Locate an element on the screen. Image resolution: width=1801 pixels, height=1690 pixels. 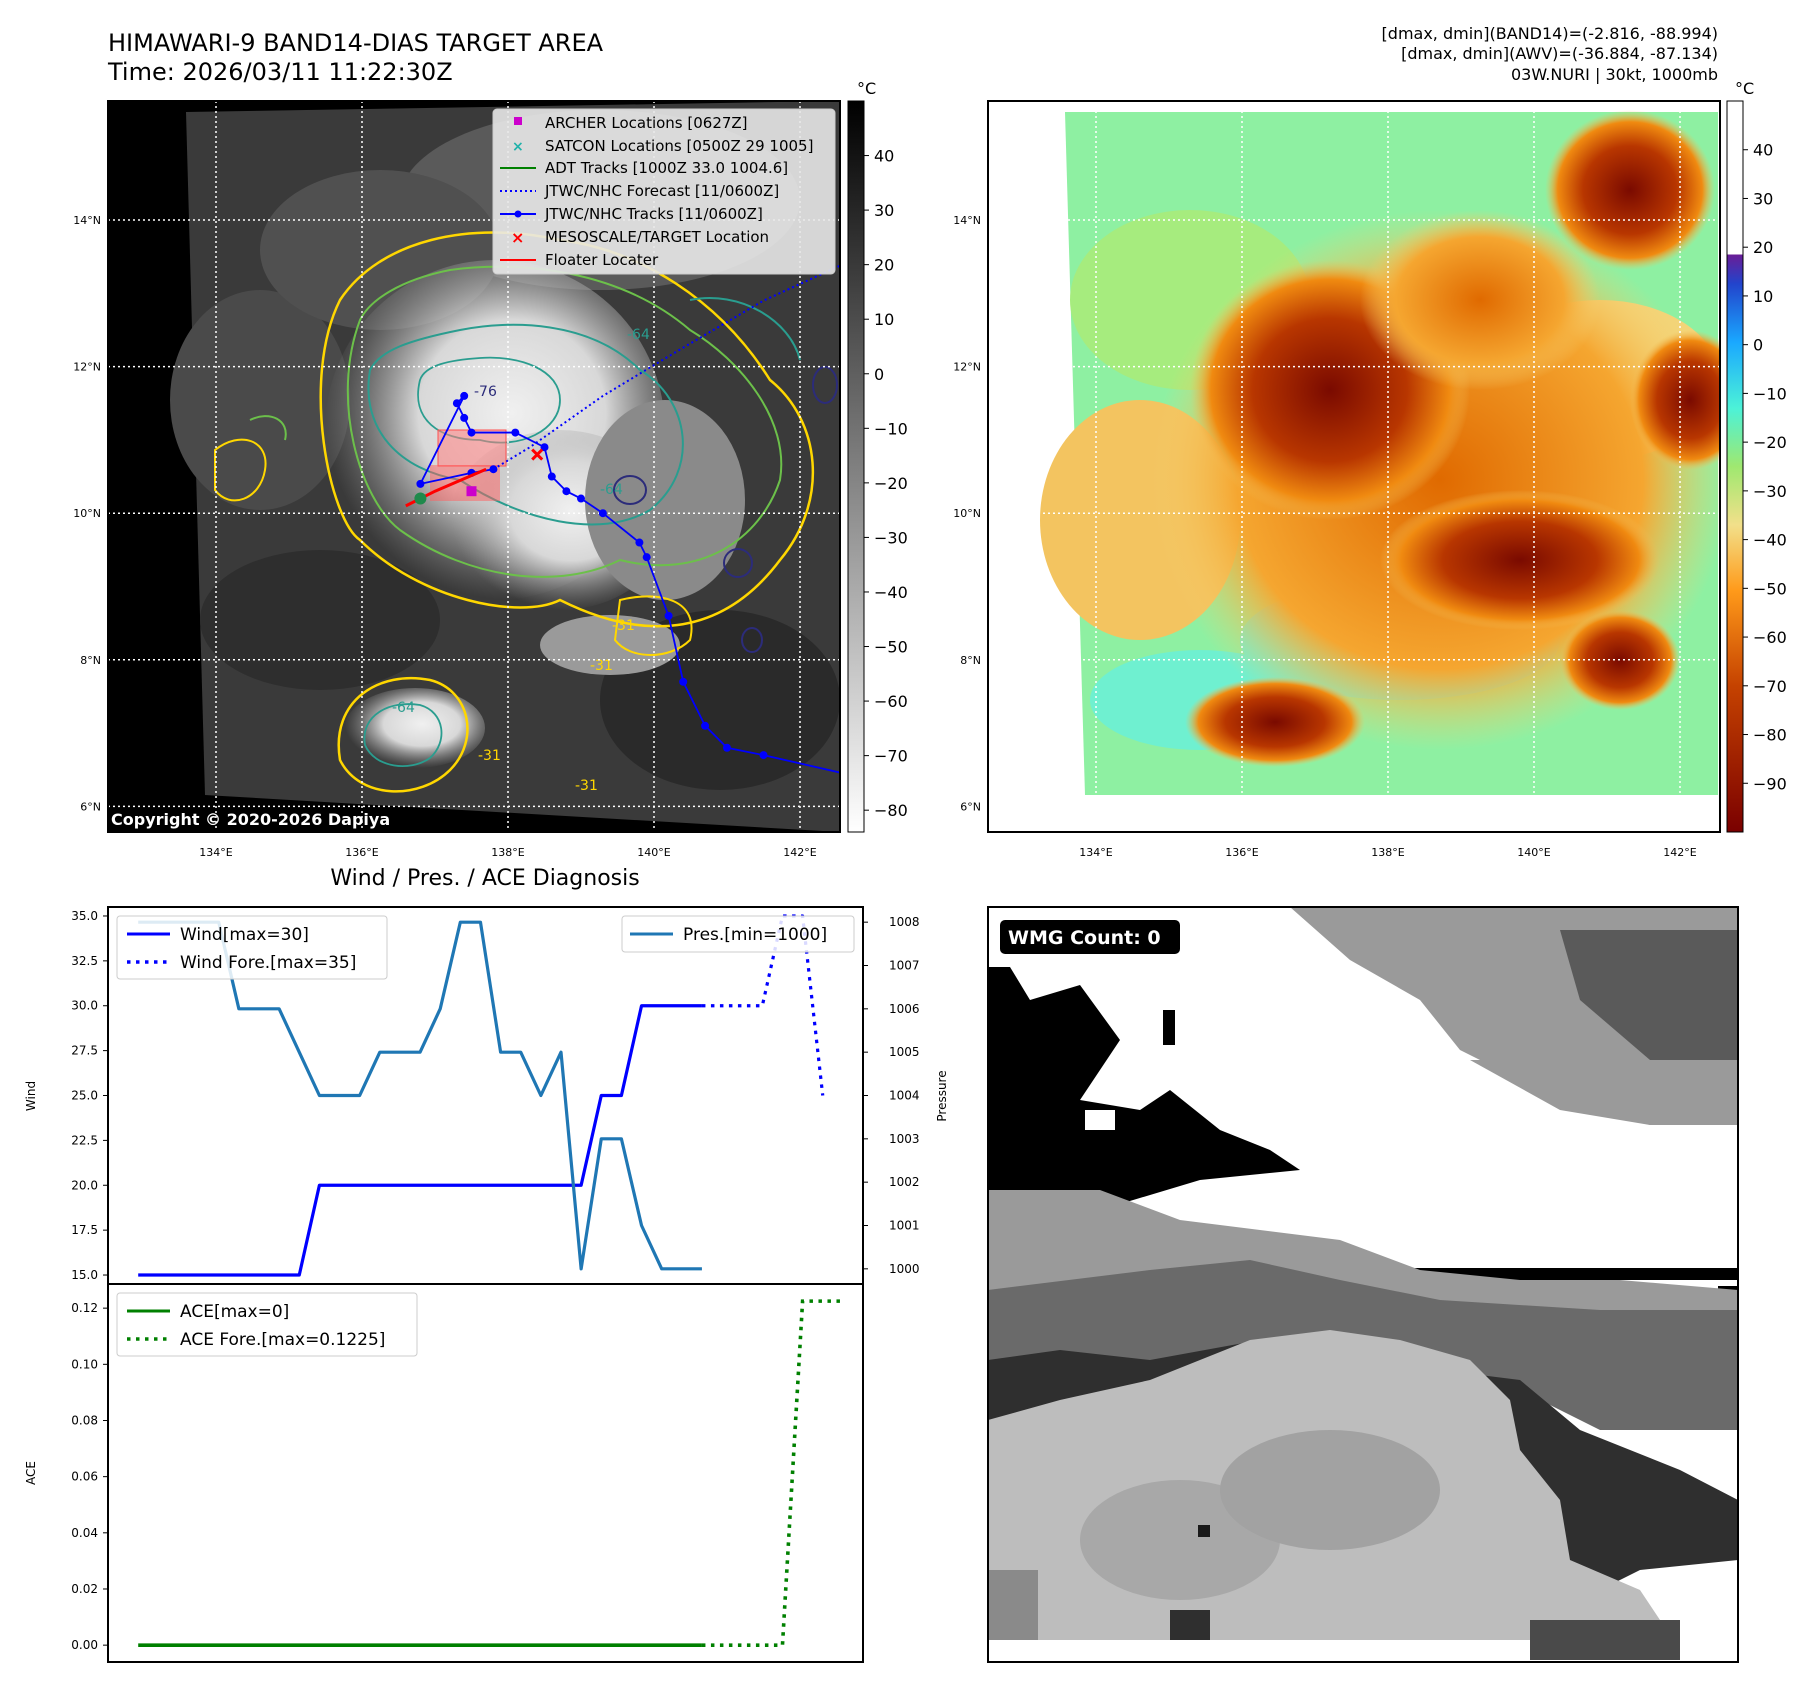
lat-label: 6°N is located at coordinates (970, 806).